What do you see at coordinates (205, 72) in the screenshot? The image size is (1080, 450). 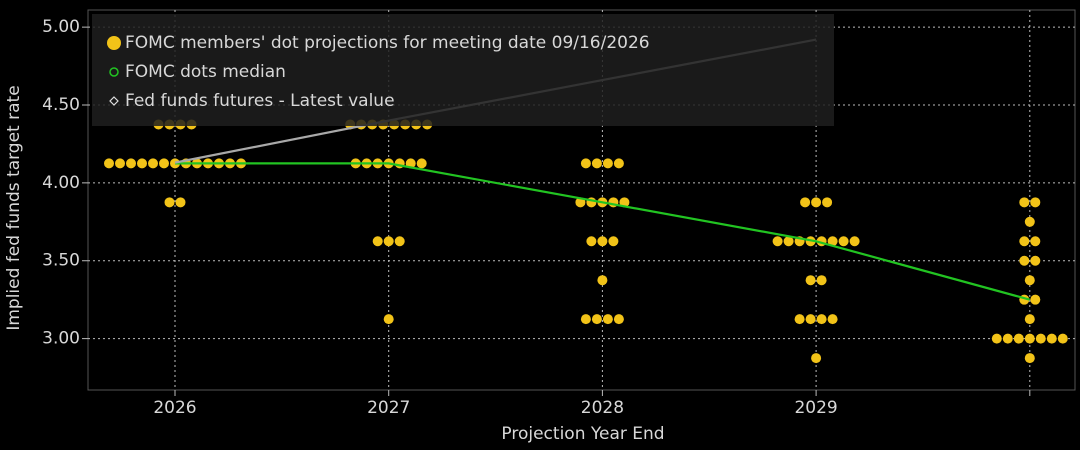 I see `legend-label: FOMC dots median` at bounding box center [205, 72].